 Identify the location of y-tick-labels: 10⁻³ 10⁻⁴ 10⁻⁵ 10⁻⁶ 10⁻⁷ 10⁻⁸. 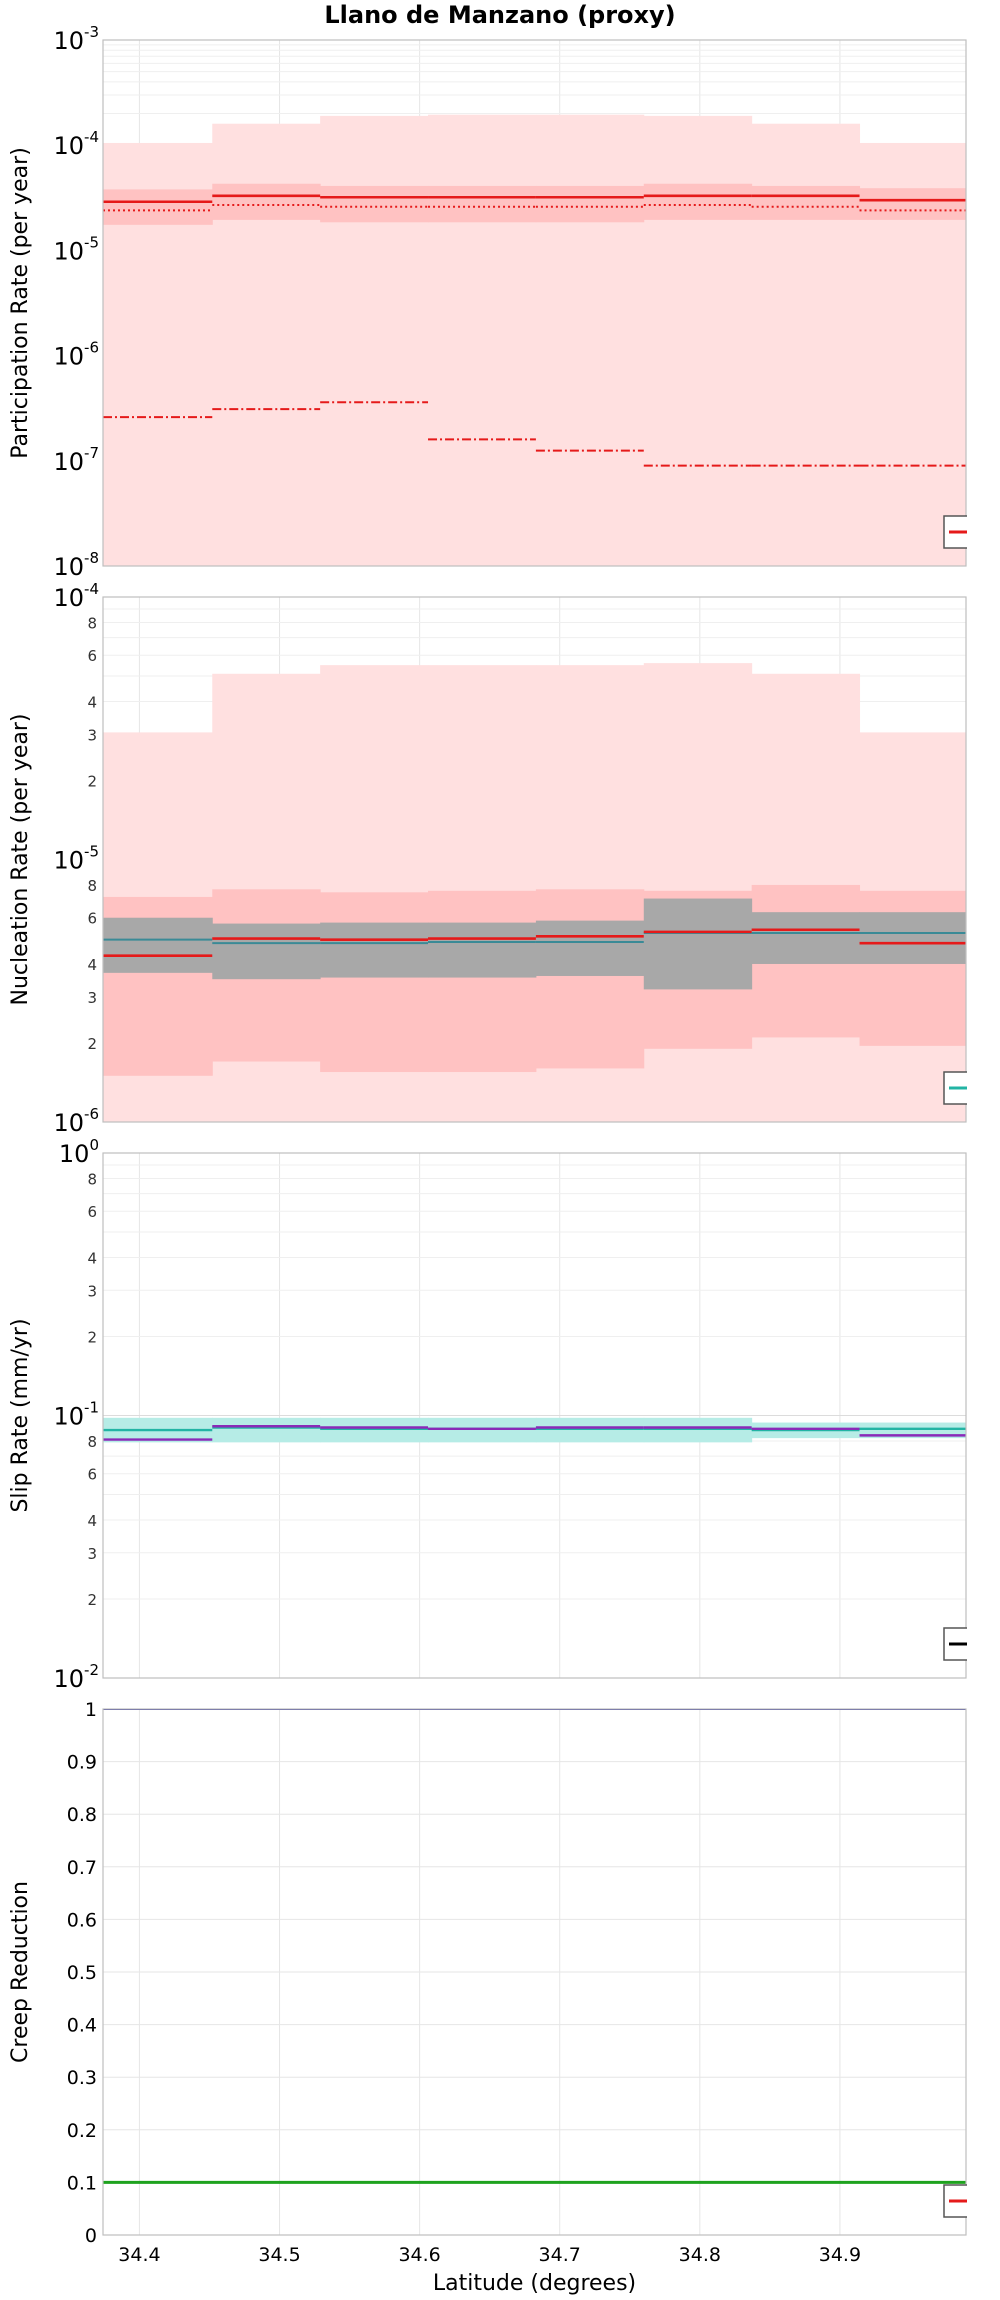
(76, 302).